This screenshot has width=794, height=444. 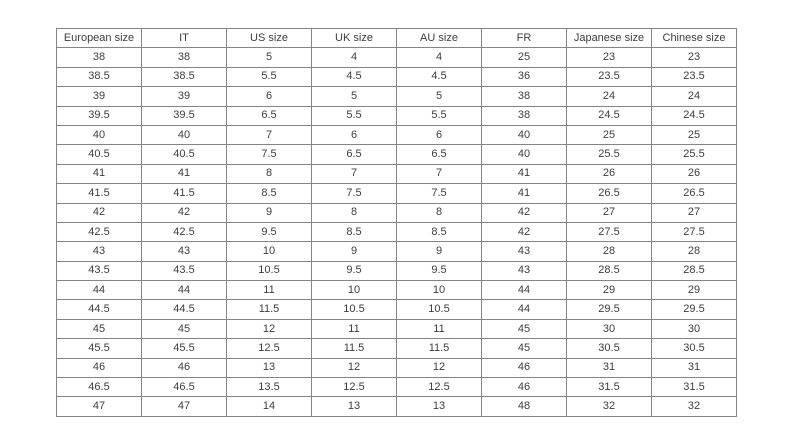 I want to click on table-cell: 24, so click(x=609, y=96).